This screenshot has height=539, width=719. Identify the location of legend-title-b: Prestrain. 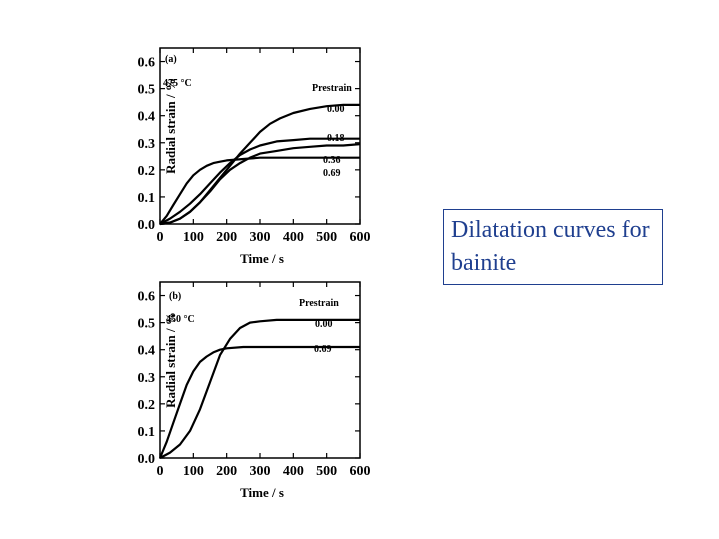
(319, 303).